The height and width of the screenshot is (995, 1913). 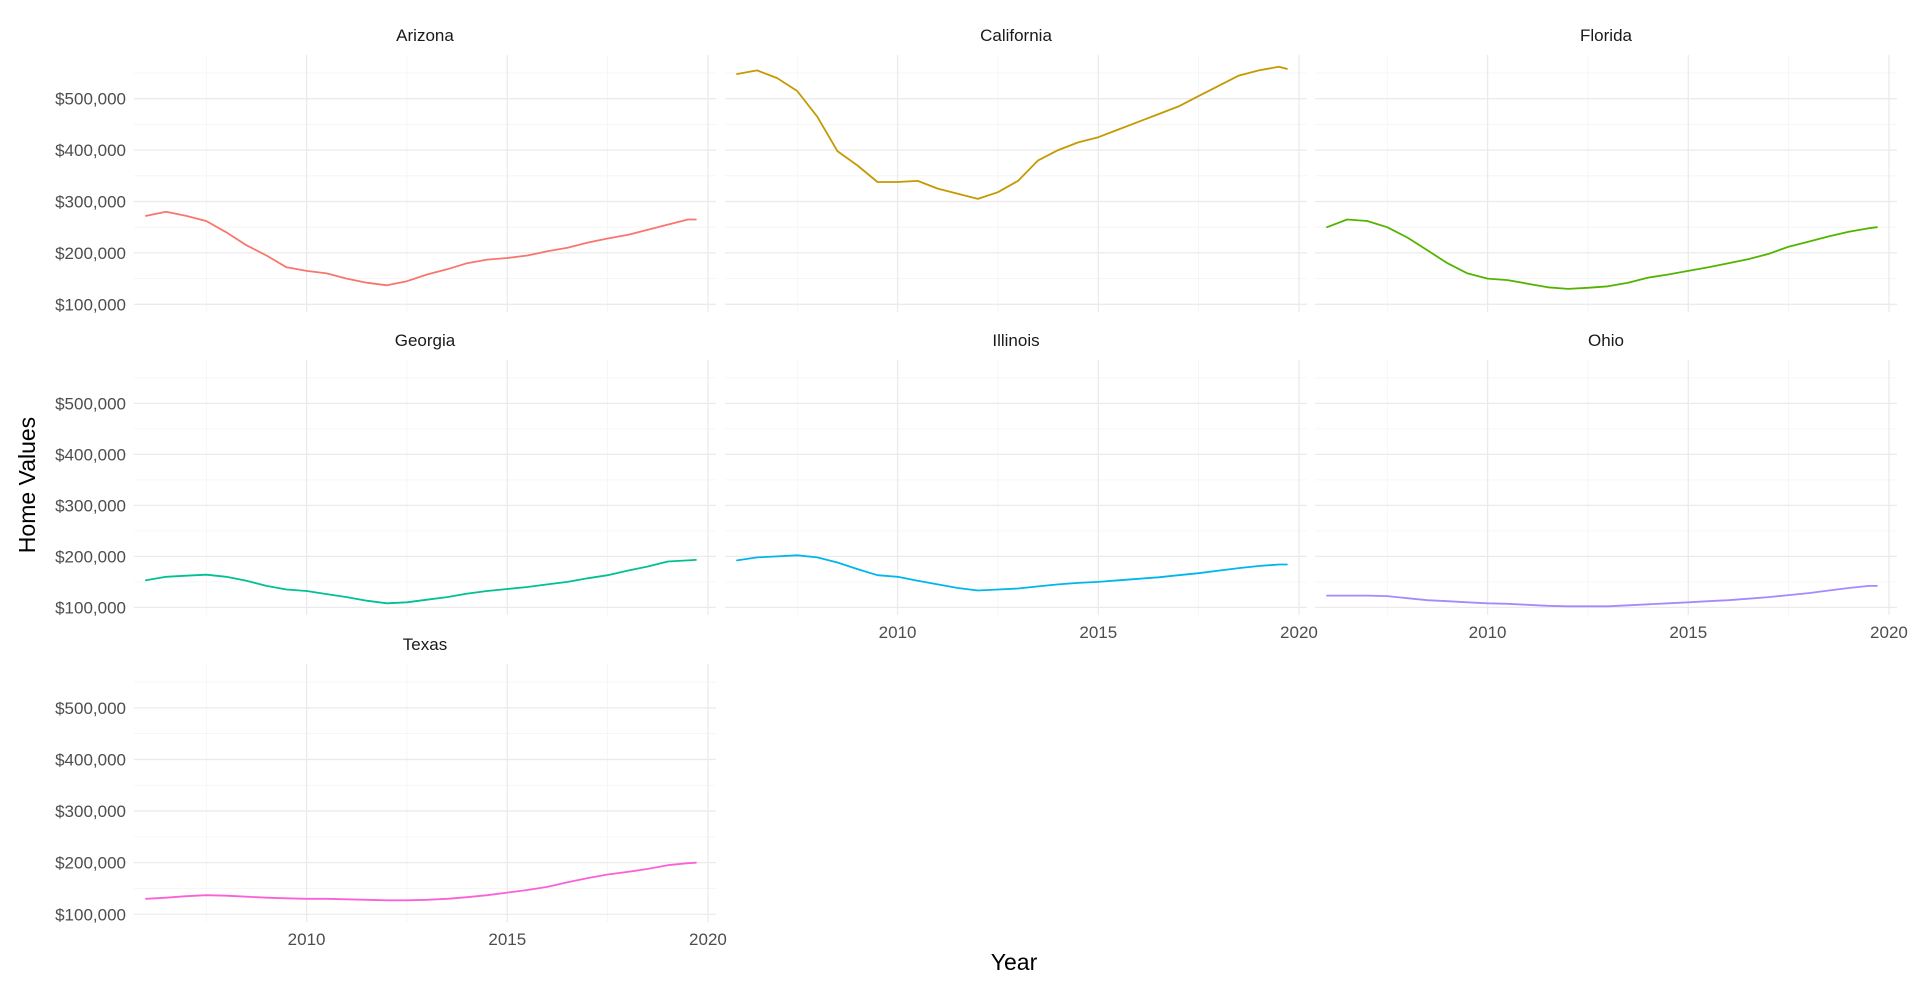 What do you see at coordinates (1012, 132) in the screenshot?
I see `series-line-california` at bounding box center [1012, 132].